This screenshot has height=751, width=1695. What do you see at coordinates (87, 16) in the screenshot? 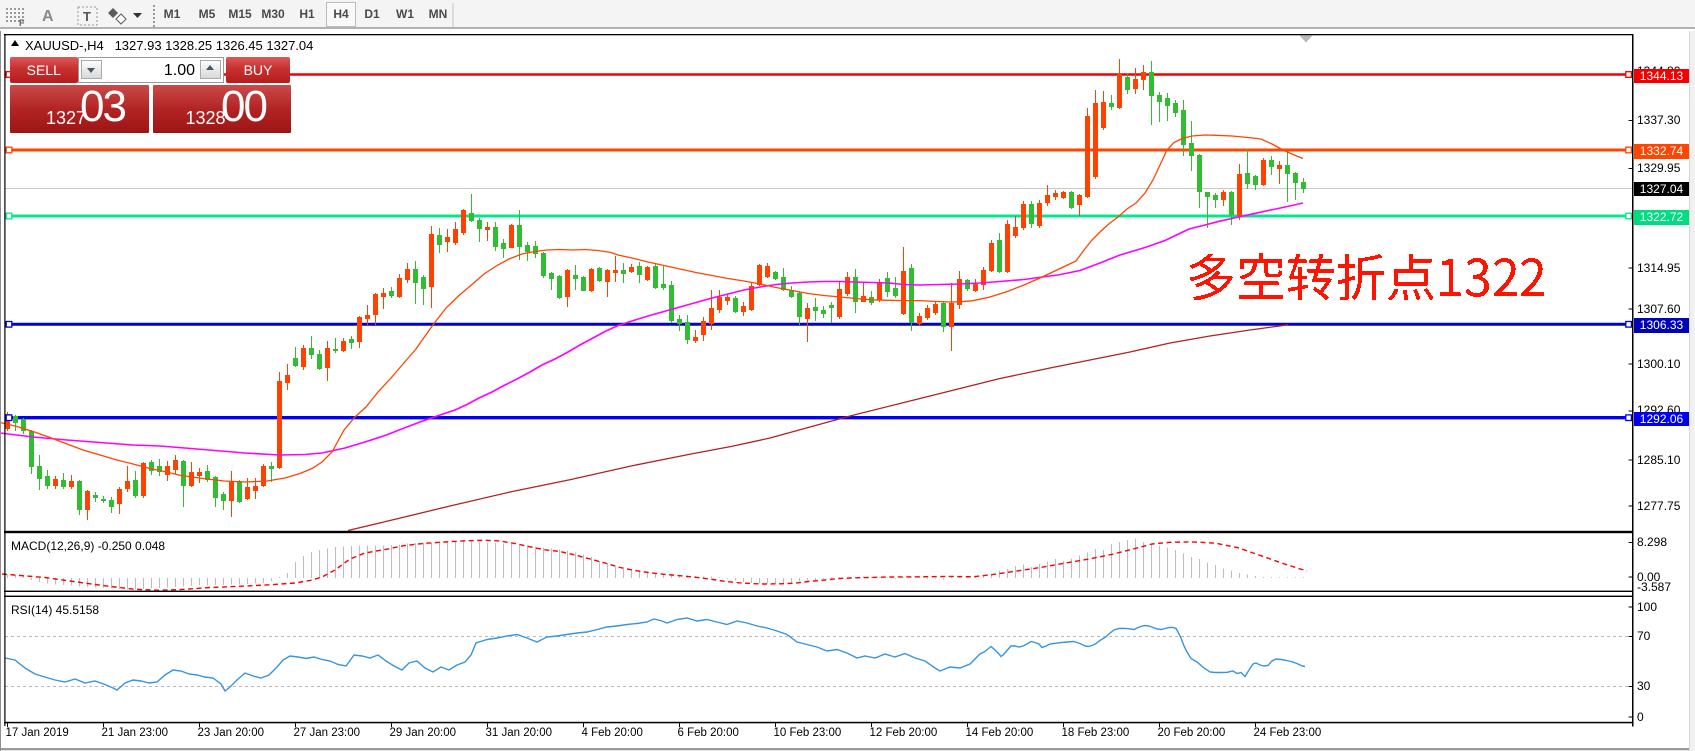
I see `svg-text: T` at bounding box center [87, 16].